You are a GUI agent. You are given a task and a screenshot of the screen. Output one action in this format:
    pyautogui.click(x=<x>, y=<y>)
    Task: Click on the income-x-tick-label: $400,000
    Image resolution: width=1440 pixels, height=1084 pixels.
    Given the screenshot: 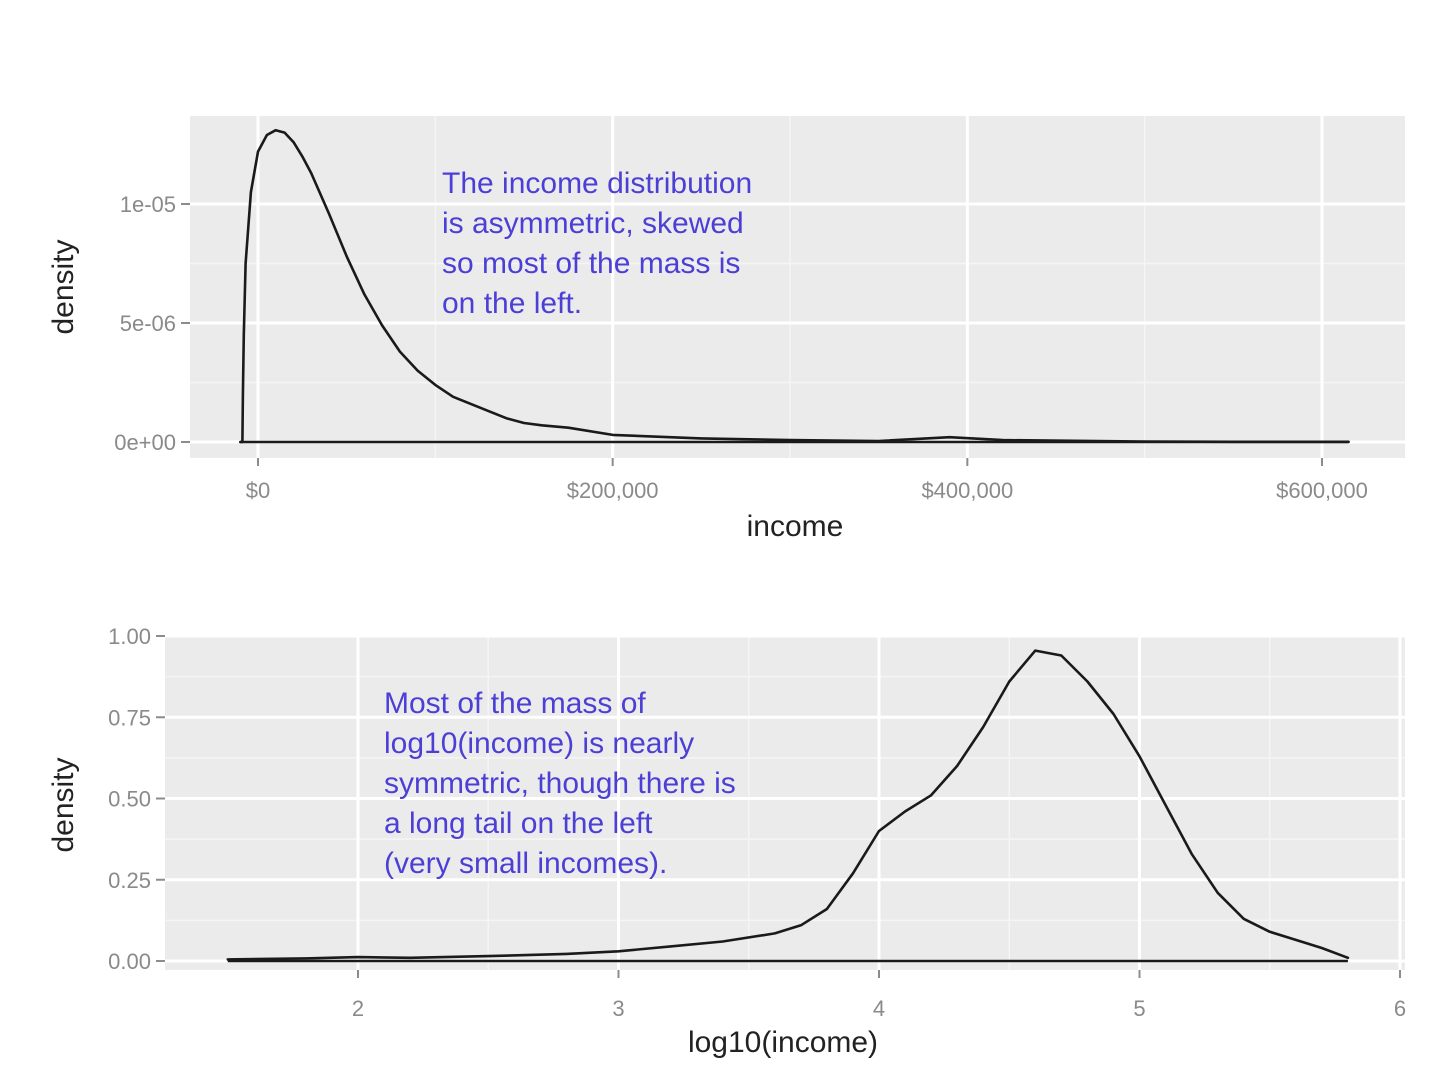 What is the action you would take?
    pyautogui.click(x=967, y=490)
    